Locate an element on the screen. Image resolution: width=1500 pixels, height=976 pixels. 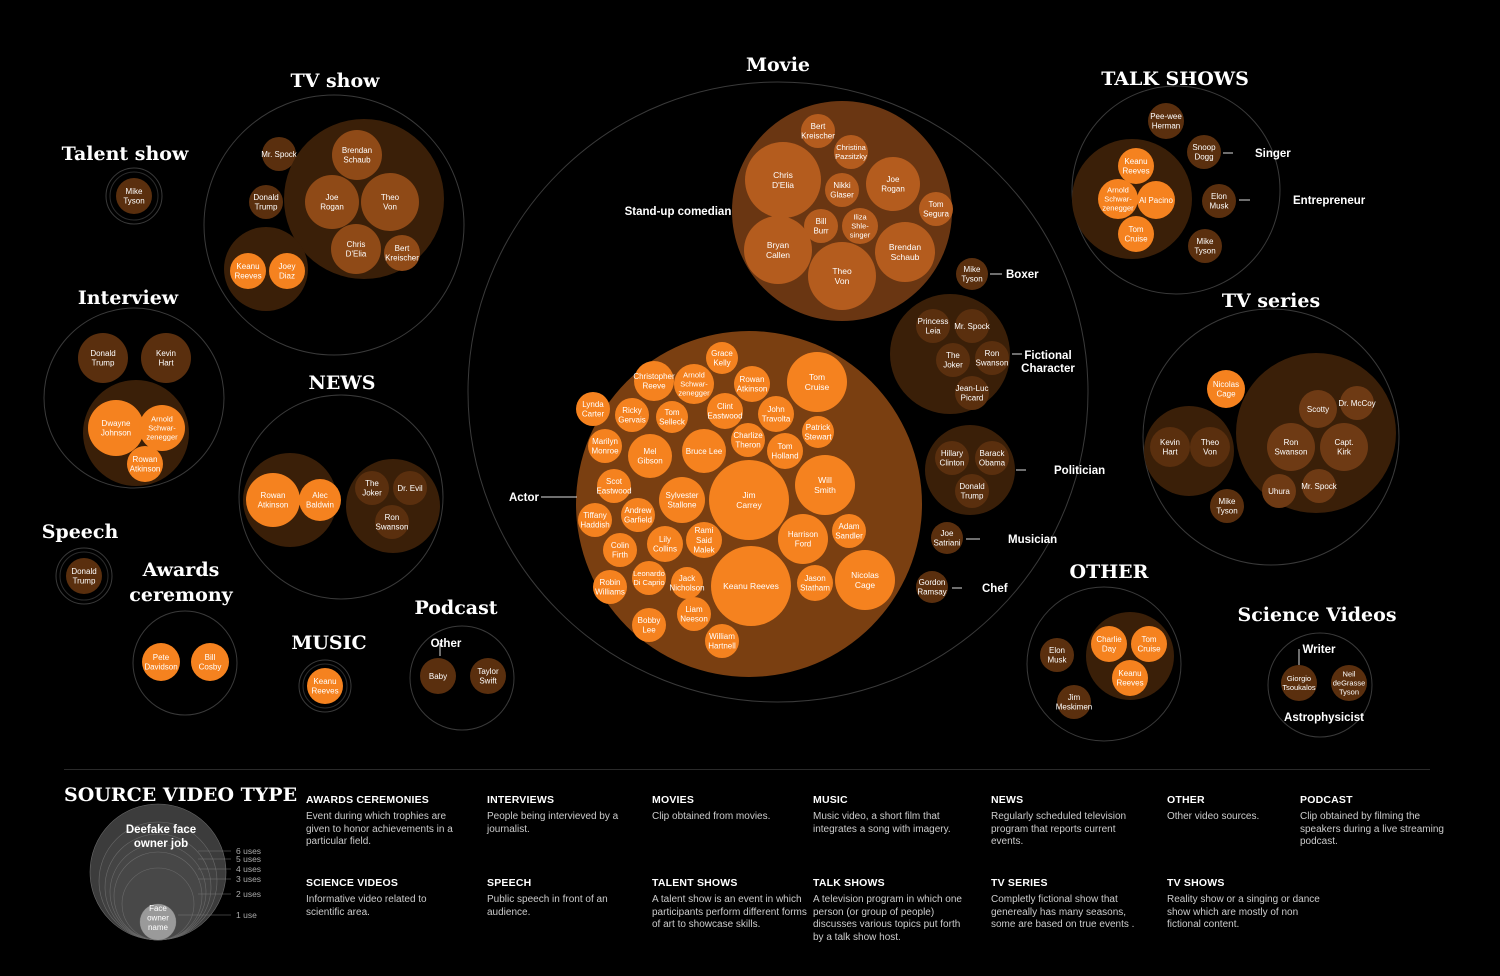
bubble-podcast-baby: Baby is located at coordinates (438, 676).